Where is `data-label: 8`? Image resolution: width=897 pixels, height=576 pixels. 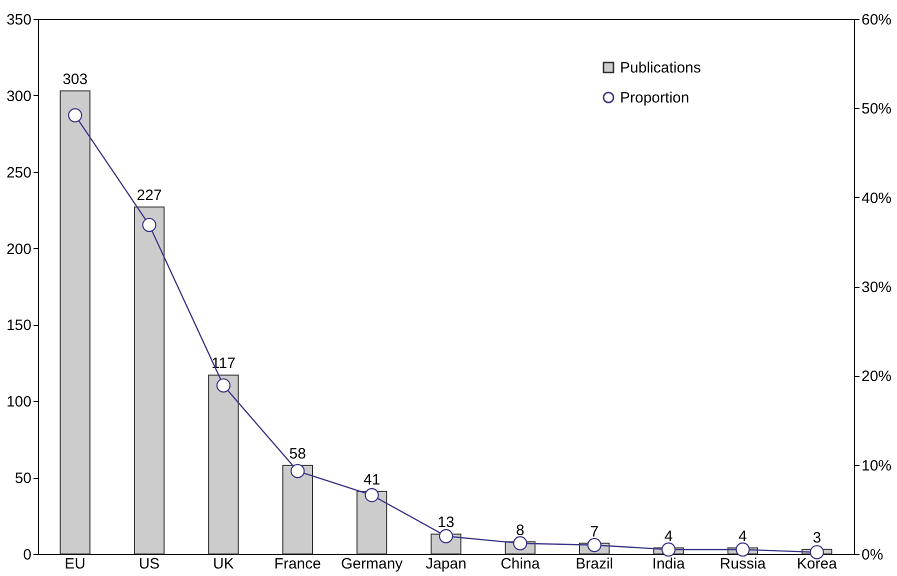
data-label: 8 is located at coordinates (520, 530).